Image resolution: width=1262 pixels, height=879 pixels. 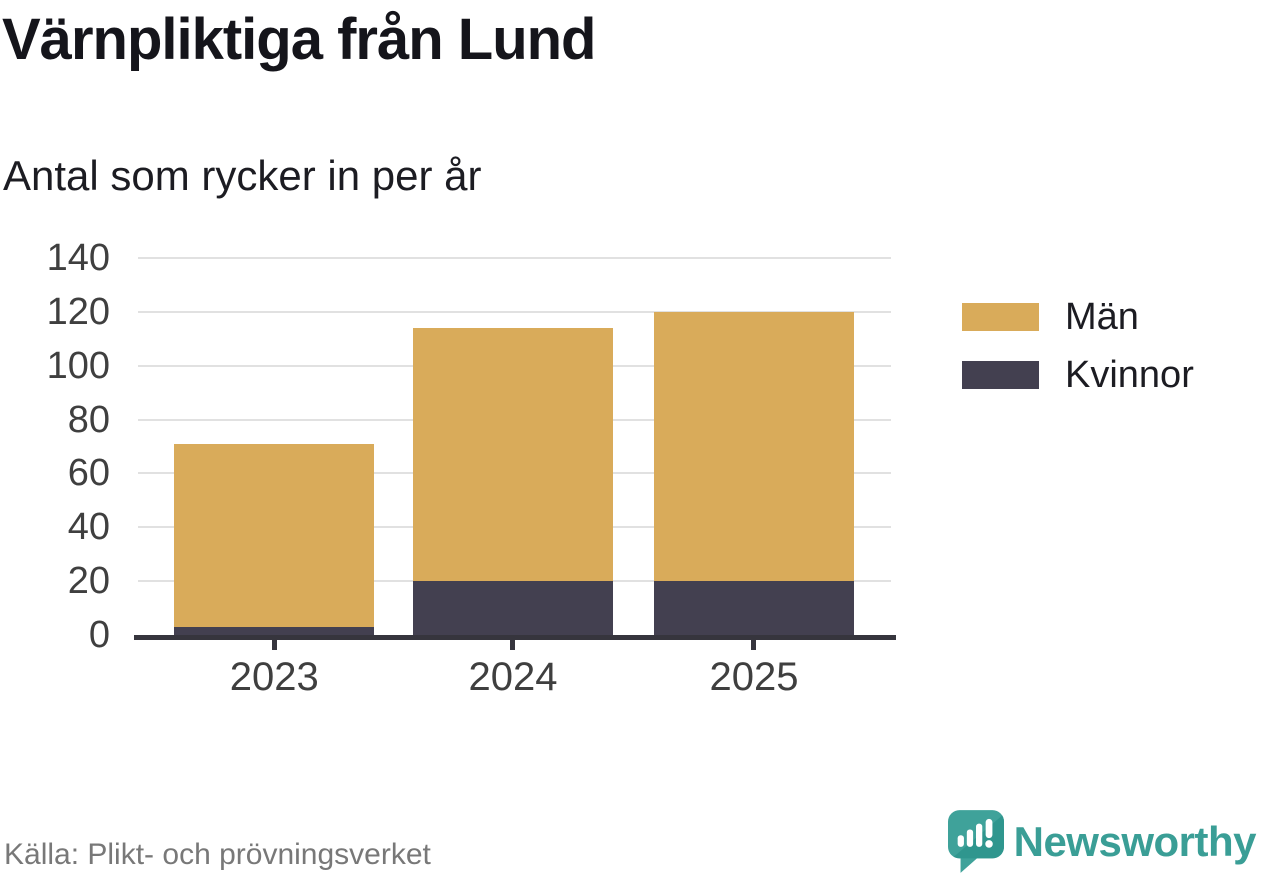 What do you see at coordinates (242, 175) in the screenshot?
I see `chart-subtitle: Antal som rycker in per år` at bounding box center [242, 175].